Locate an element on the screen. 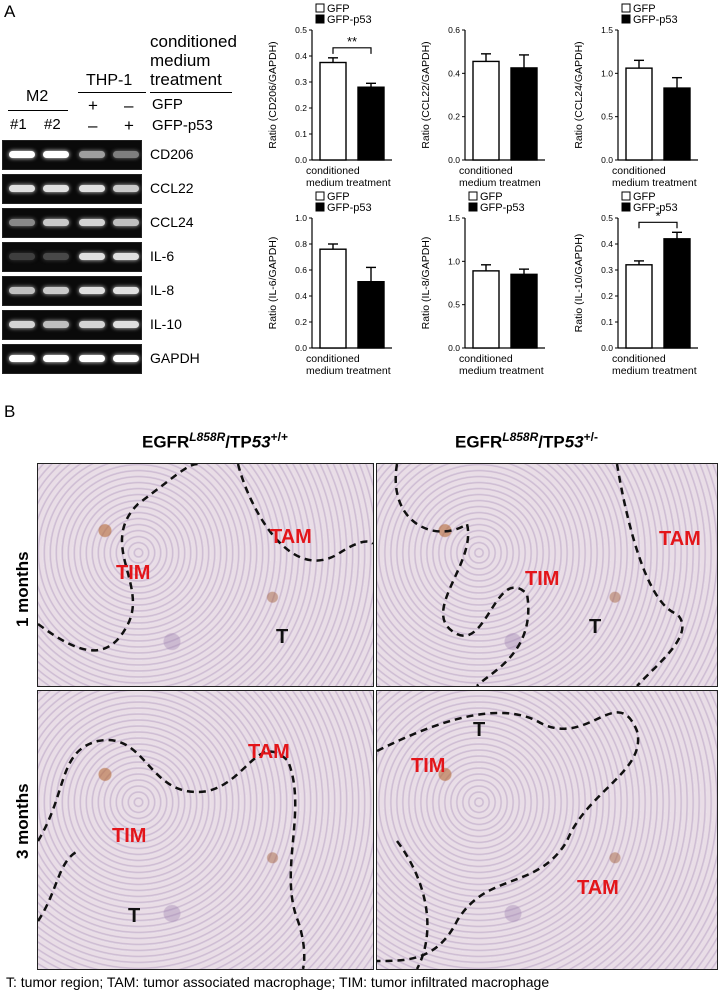 The height and width of the screenshot is (998, 719). y-axis-label: Ratio (CD206/GAPDH) is located at coordinates (273, 94).